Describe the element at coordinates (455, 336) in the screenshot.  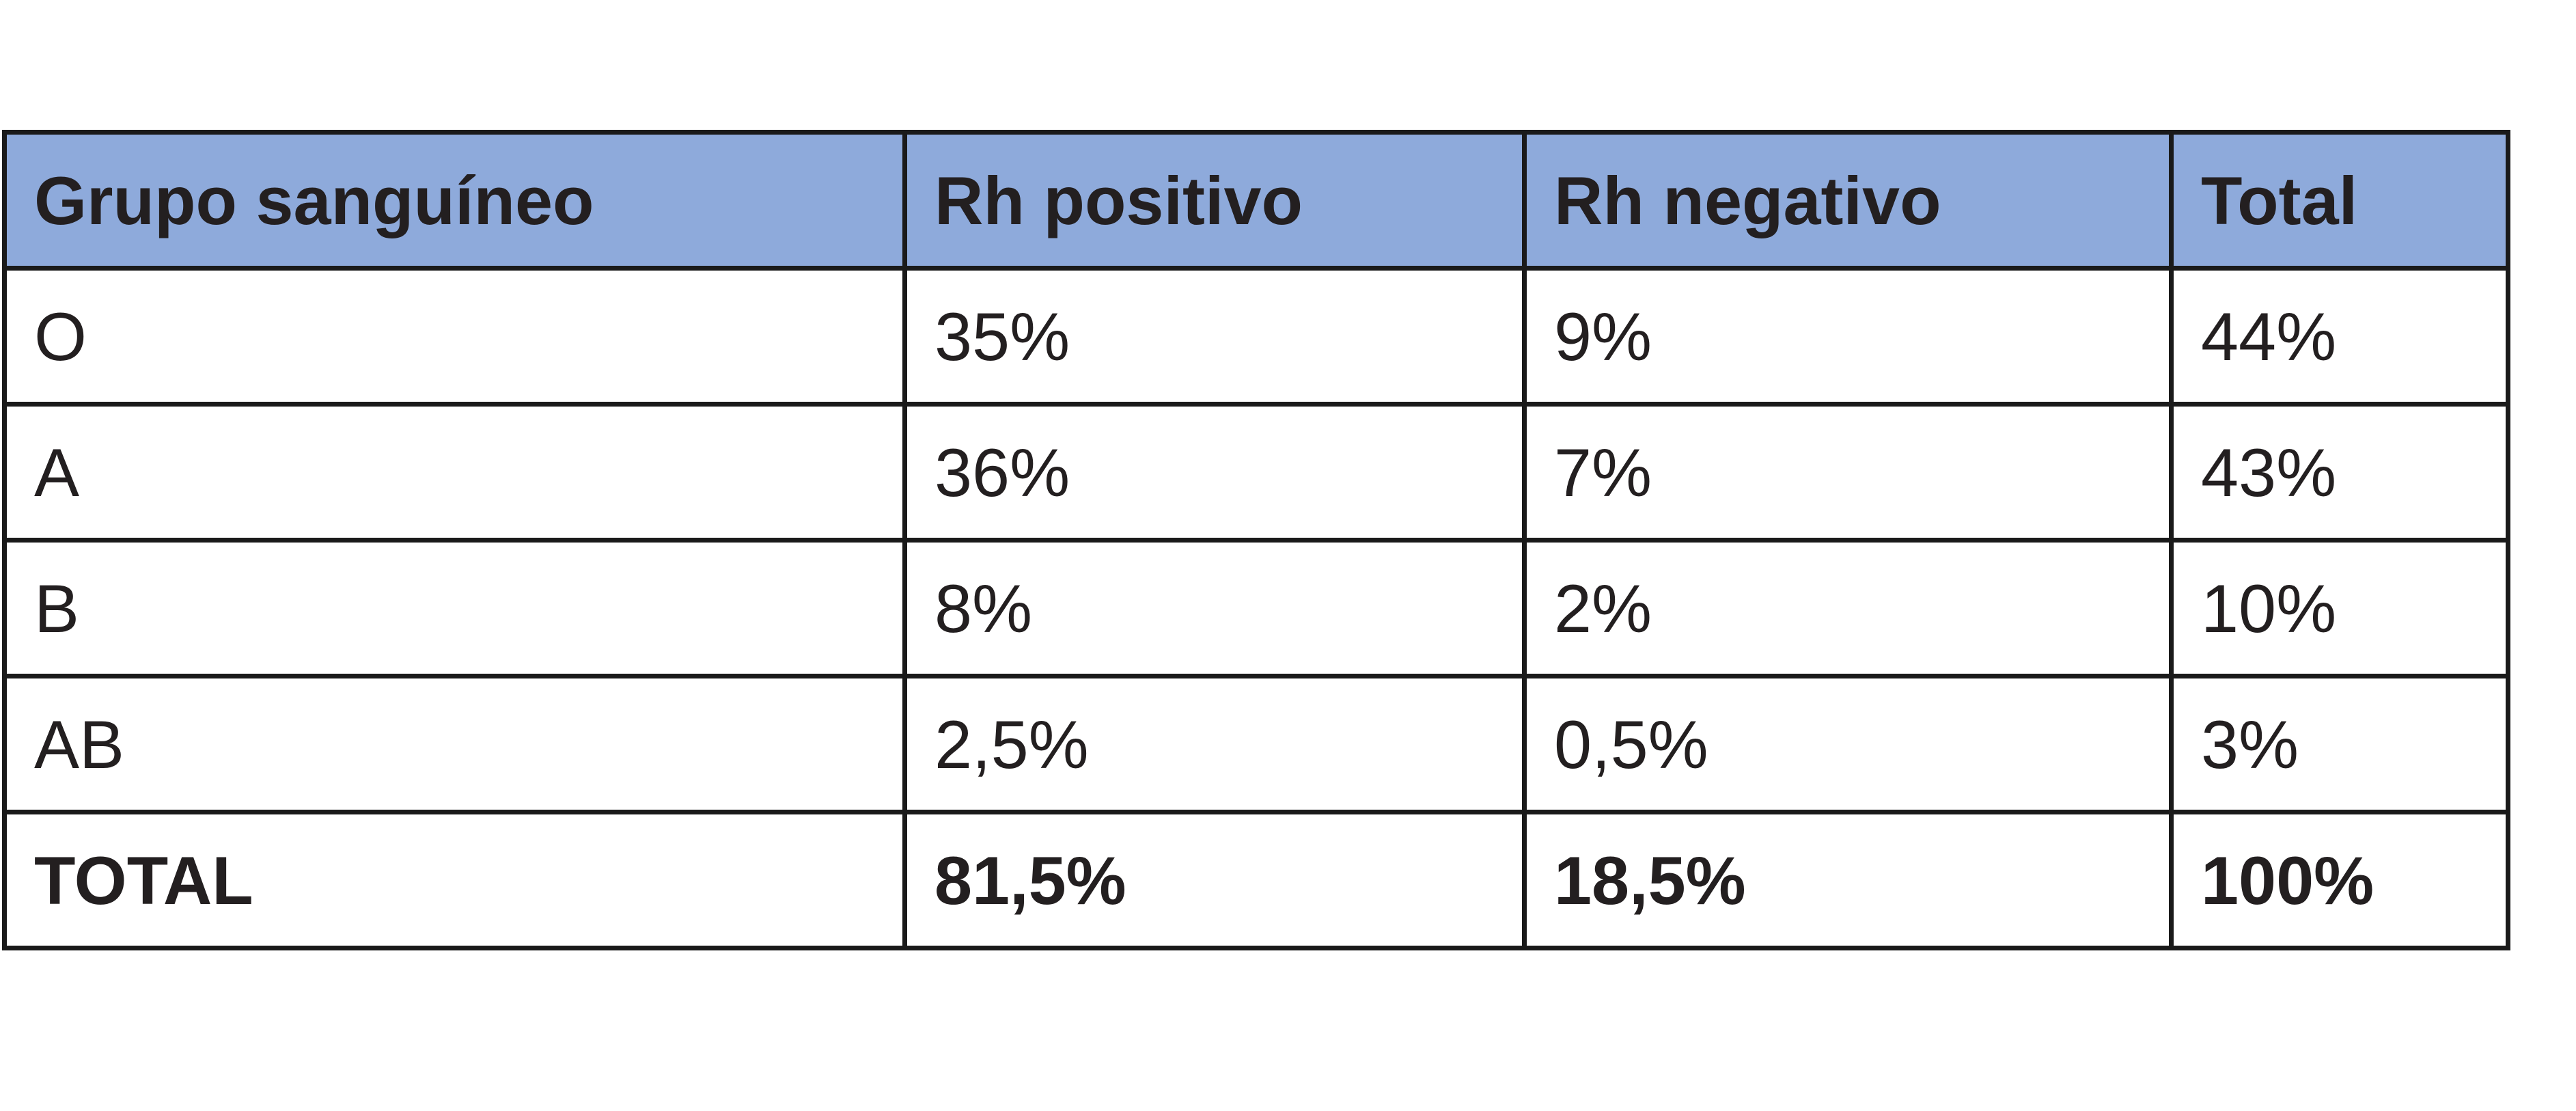
I see `cell-blood-group: O` at that location.